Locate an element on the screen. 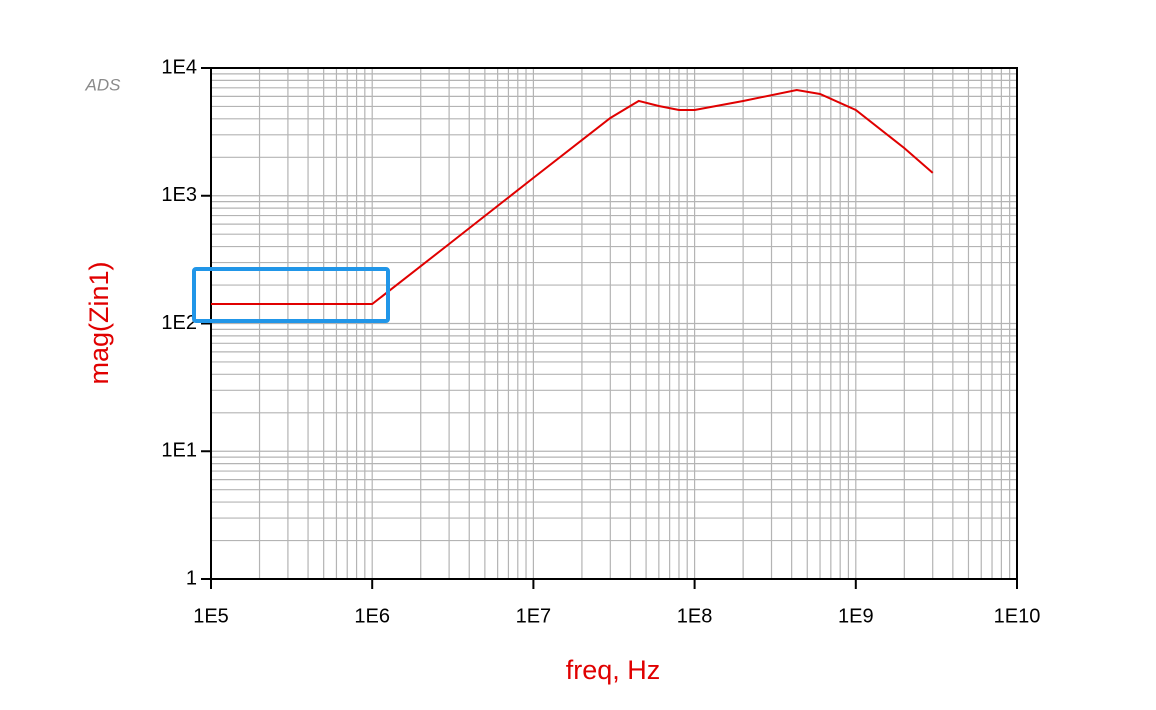  x-tick-label: 1E5 is located at coordinates (211, 616).